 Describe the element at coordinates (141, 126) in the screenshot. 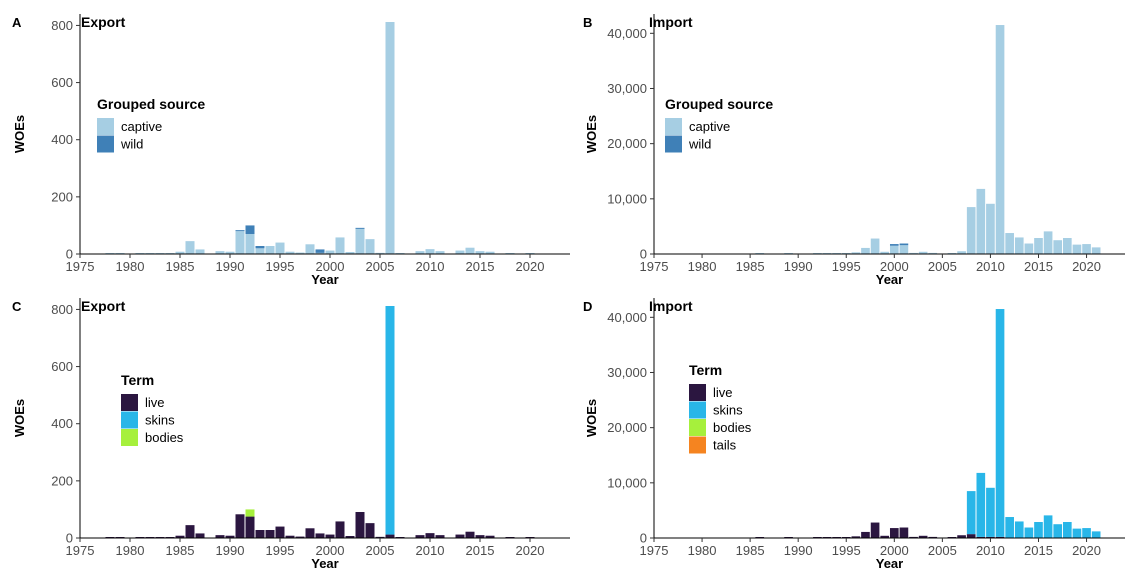

I see `legend-label-captive: captive` at that location.